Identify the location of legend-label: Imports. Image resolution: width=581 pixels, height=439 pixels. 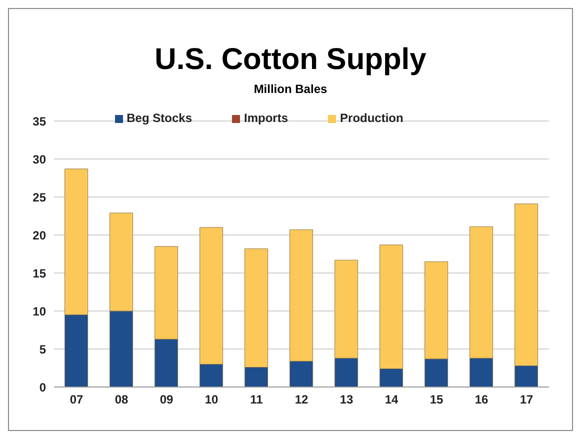
(266, 118).